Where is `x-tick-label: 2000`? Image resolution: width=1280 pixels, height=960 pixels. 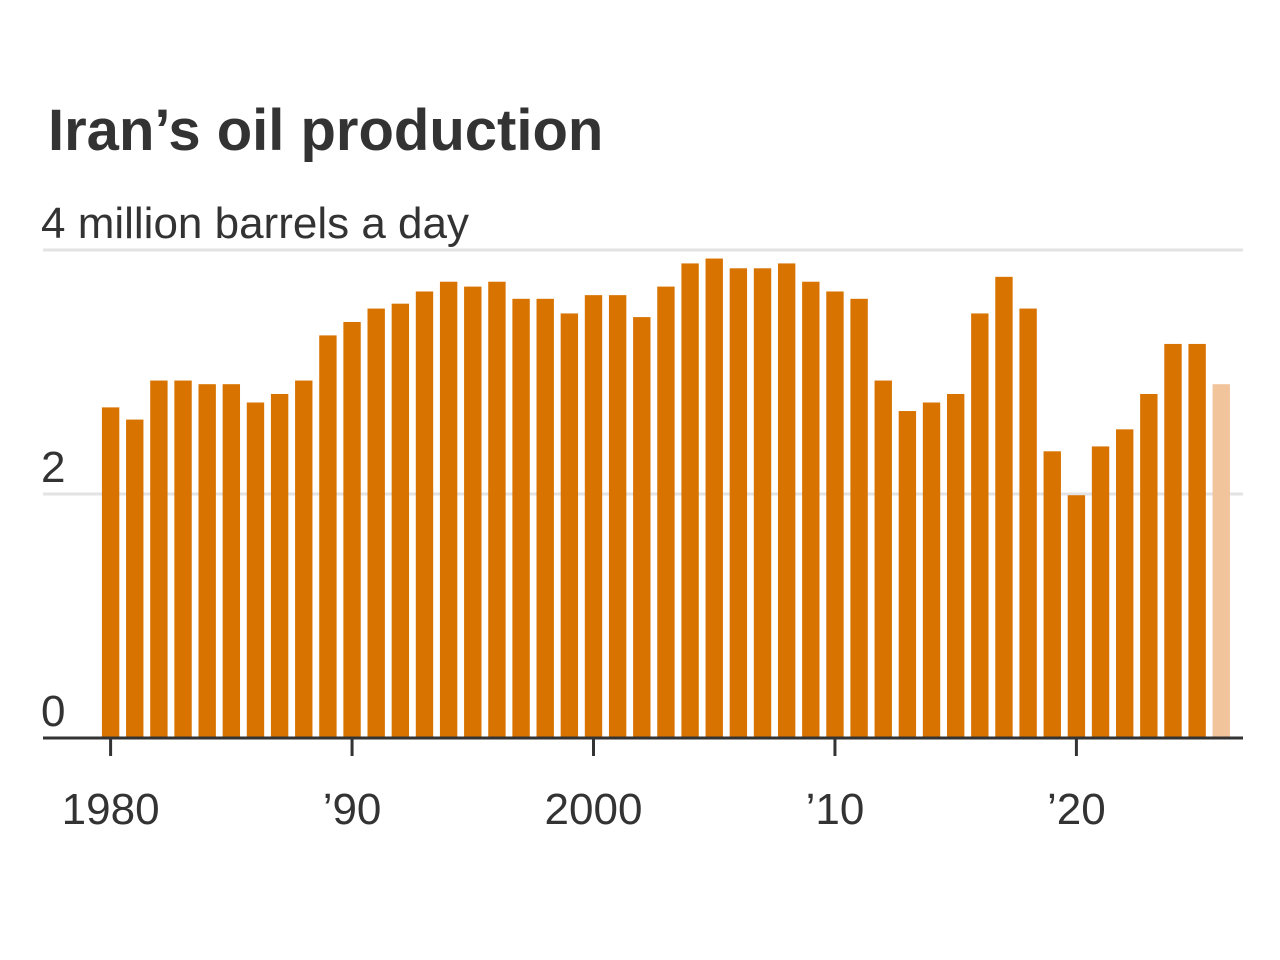
x-tick-label: 2000 is located at coordinates (594, 809).